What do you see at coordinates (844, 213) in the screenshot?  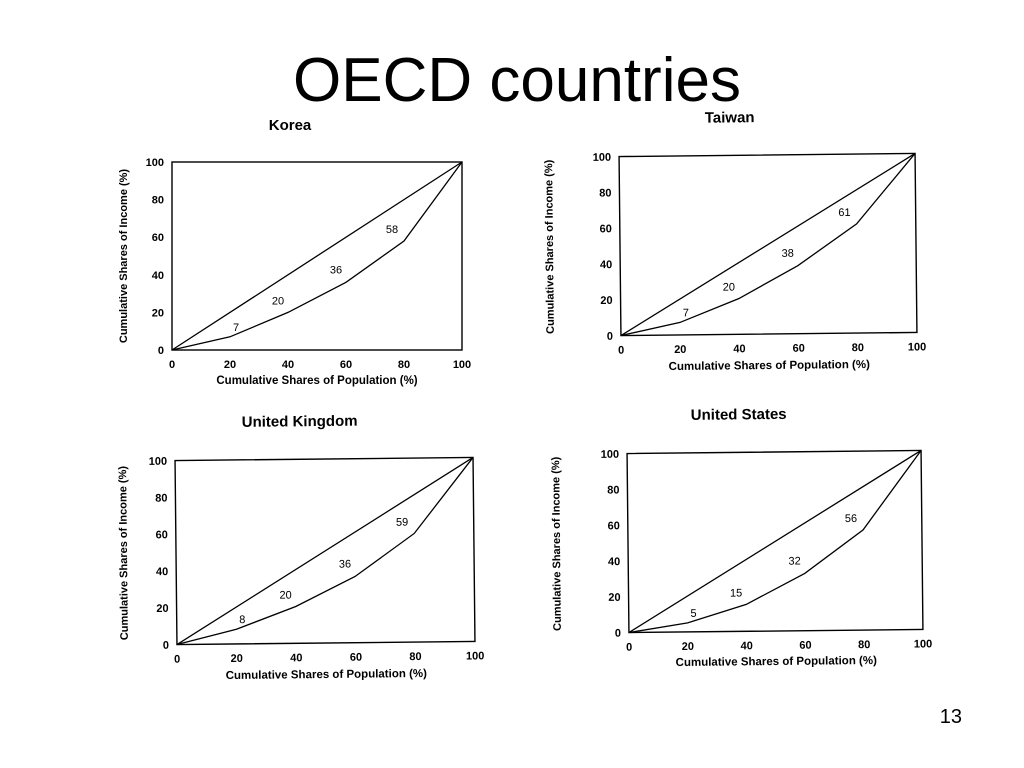 I see `data-label: 61` at bounding box center [844, 213].